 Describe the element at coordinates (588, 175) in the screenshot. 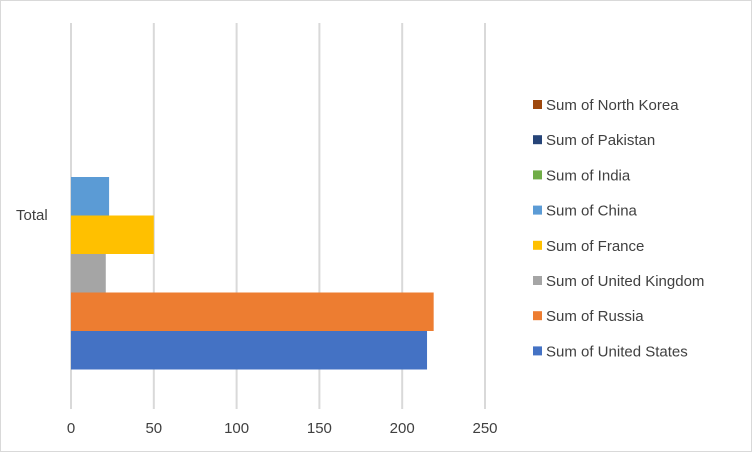

I see `legend-label: Sum of India` at that location.